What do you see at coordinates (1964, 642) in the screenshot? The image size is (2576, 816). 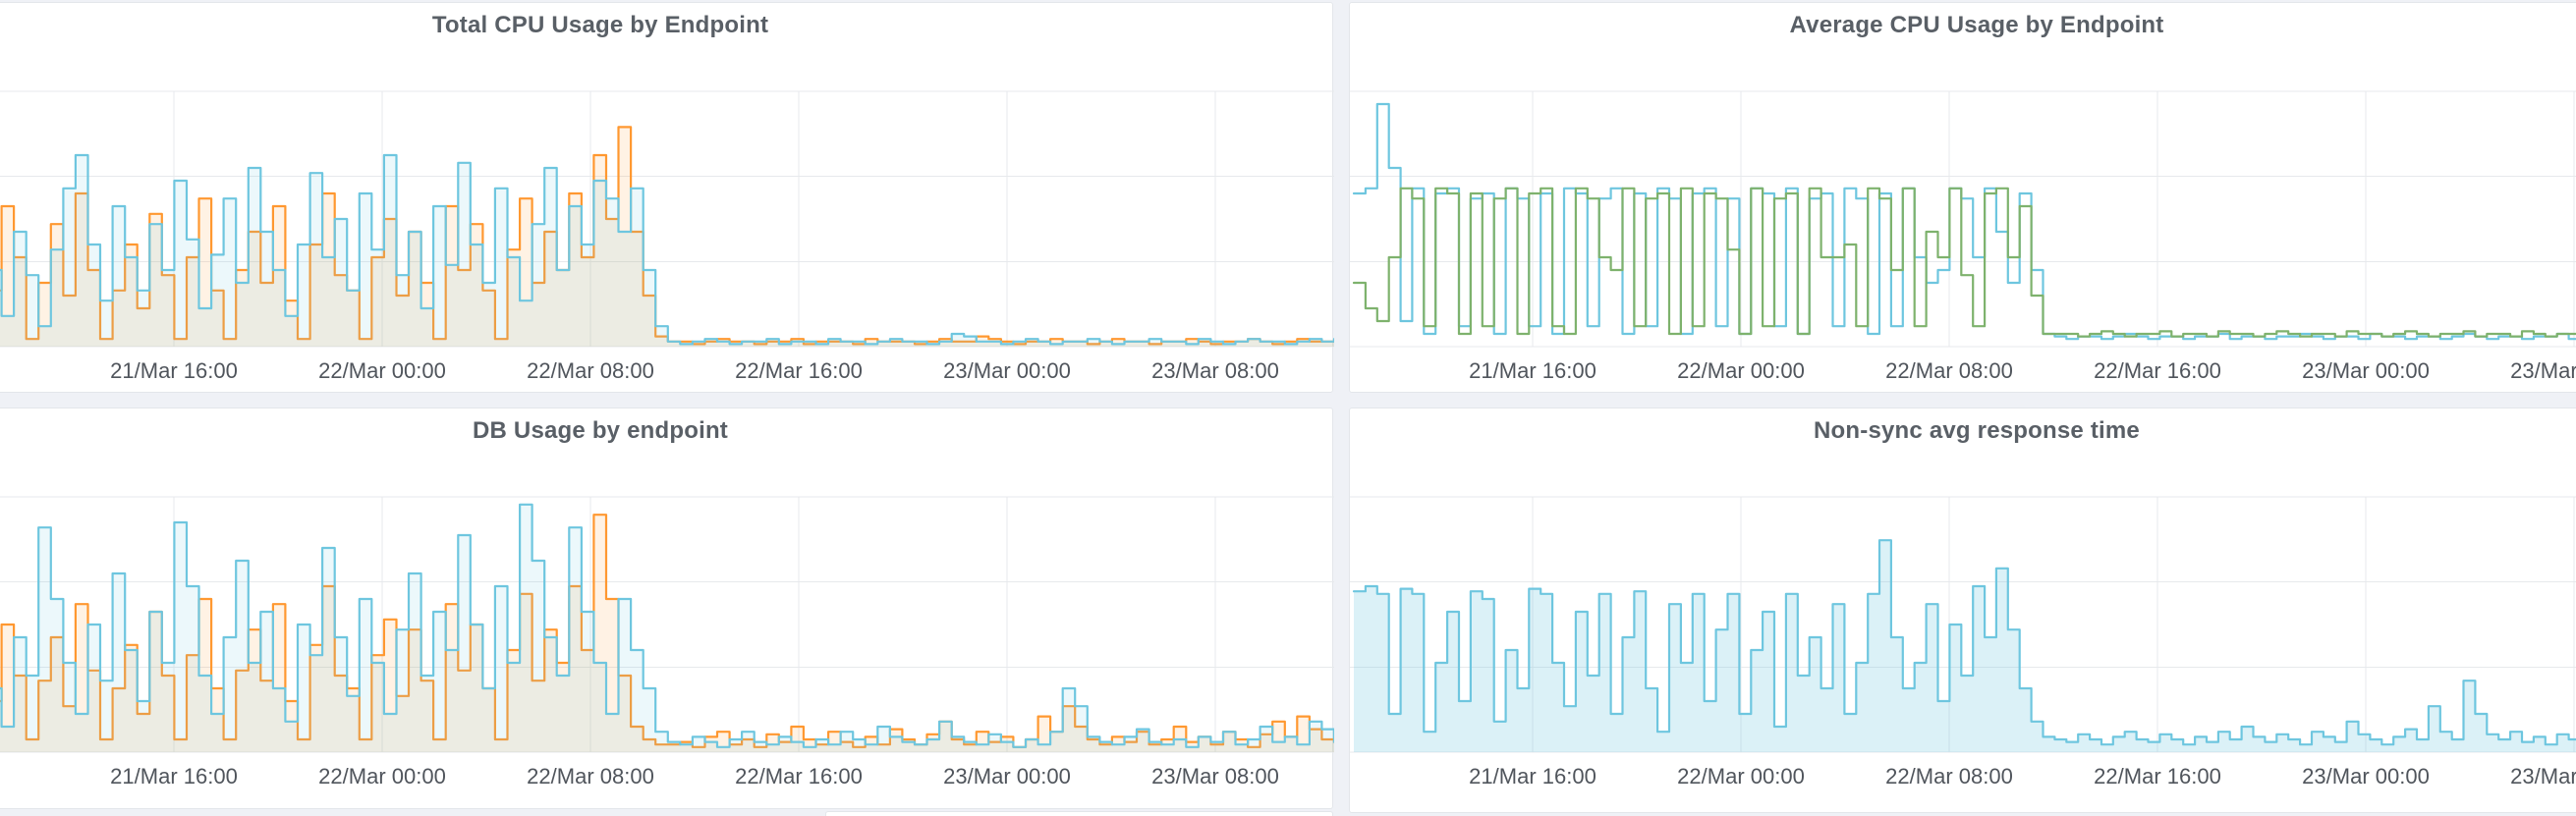 I see `series-line-avg-response-time` at bounding box center [1964, 642].